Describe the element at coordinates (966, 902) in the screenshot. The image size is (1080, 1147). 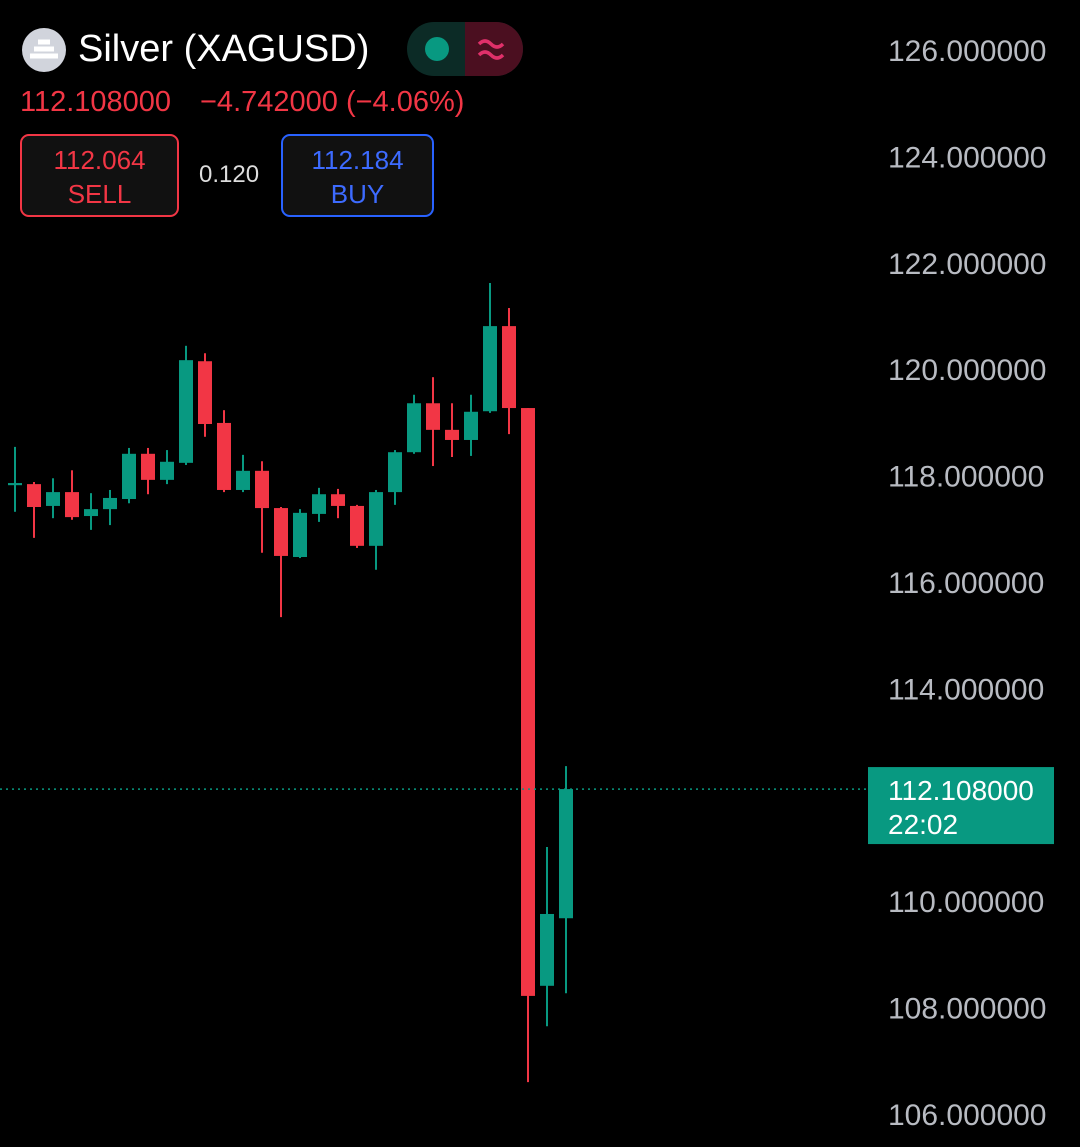
I see `y-tick-label: 110.000000` at that location.